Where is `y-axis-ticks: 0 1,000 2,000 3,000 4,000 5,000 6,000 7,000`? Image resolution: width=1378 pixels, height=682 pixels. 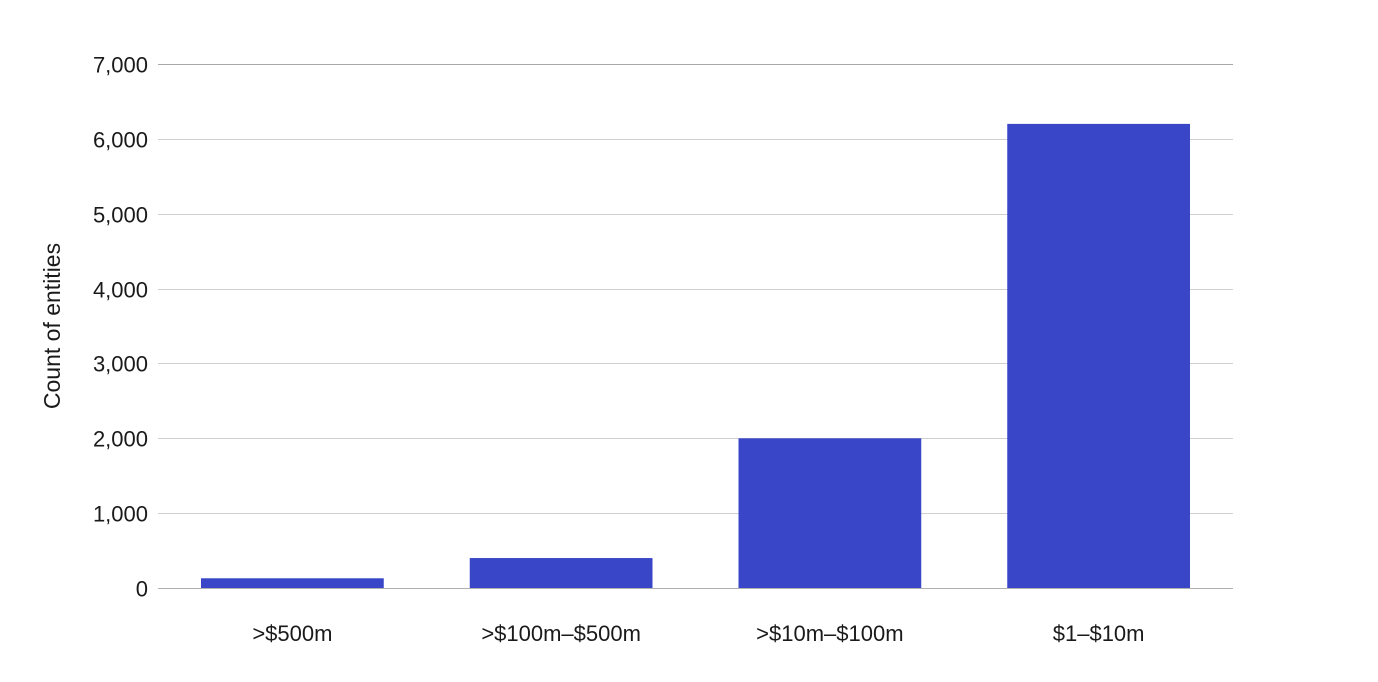 y-axis-ticks: 0 1,000 2,000 3,000 4,000 5,000 6,000 7,000 is located at coordinates (120, 327).